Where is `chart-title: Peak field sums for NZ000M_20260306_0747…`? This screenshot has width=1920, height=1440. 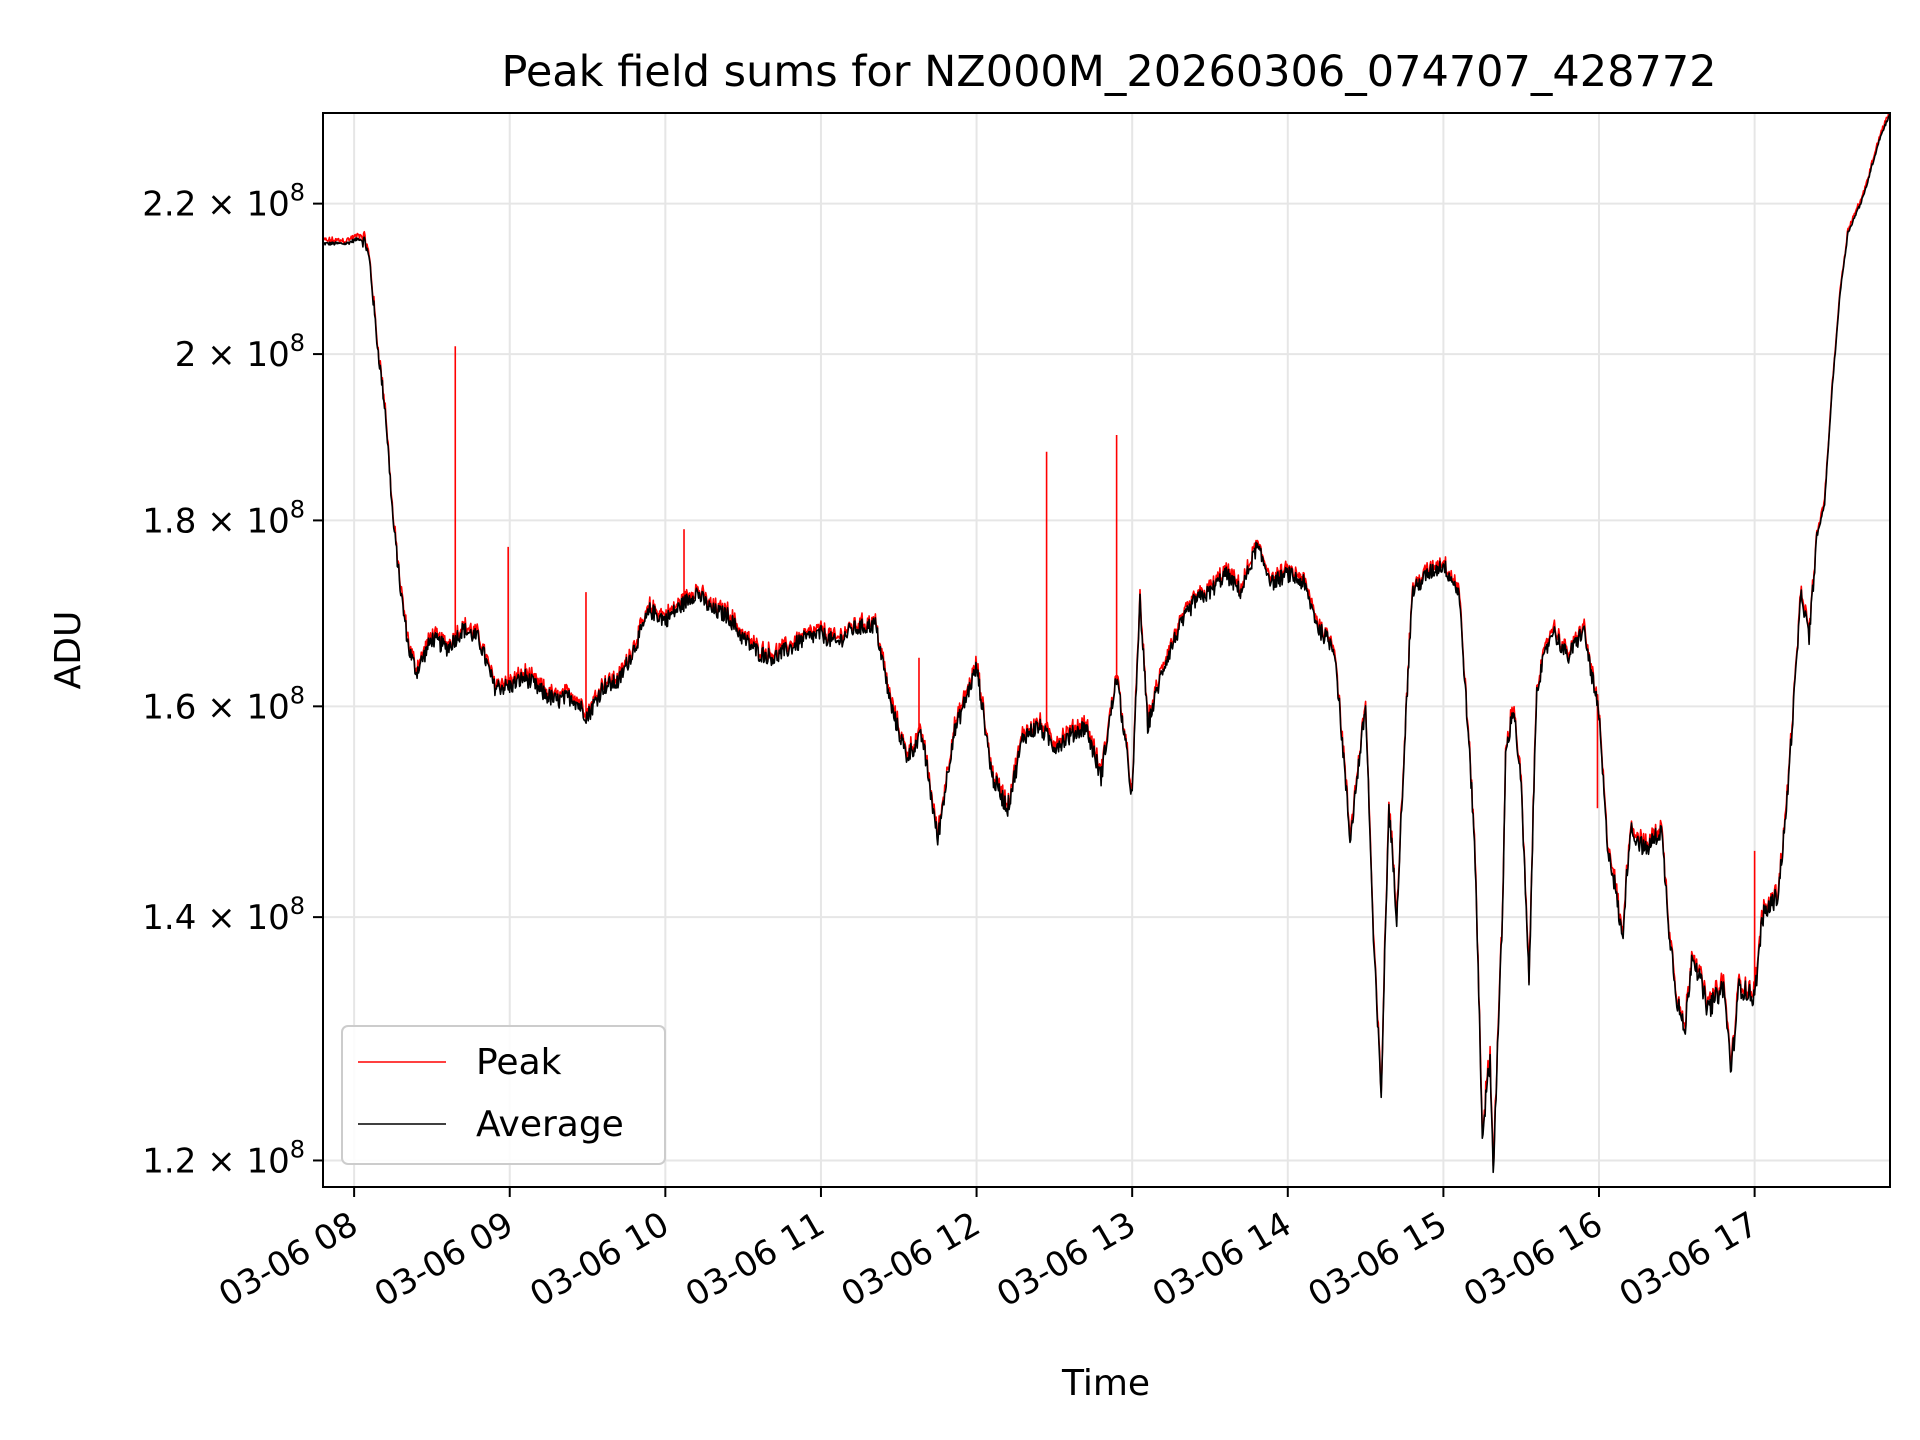 chart-title: Peak field sums for NZ000M_20260306_0747… is located at coordinates (1108, 72).